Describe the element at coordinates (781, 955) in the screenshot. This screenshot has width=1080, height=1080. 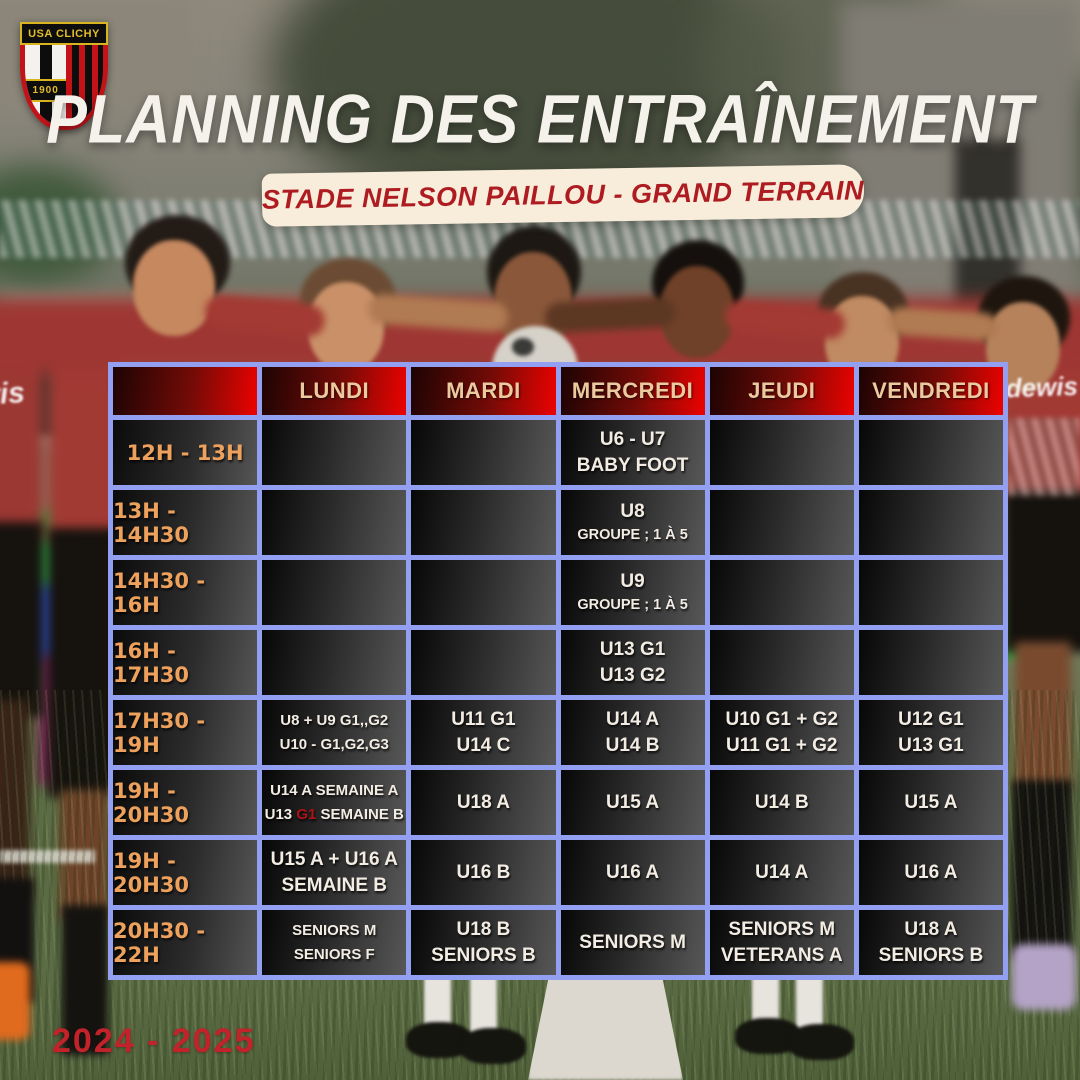
I see `schedule-entry: VETERANS A` at that location.